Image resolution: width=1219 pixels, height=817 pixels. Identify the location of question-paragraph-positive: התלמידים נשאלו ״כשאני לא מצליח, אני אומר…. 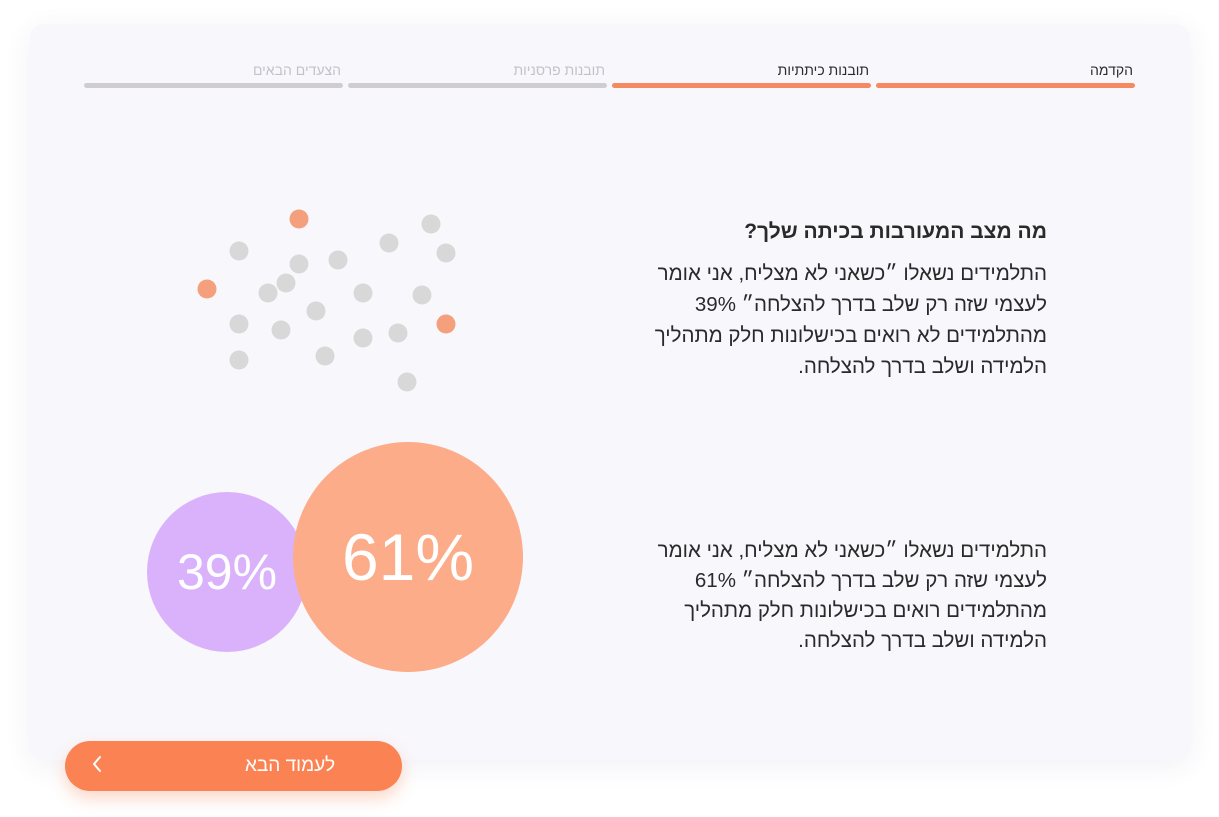
(852, 595).